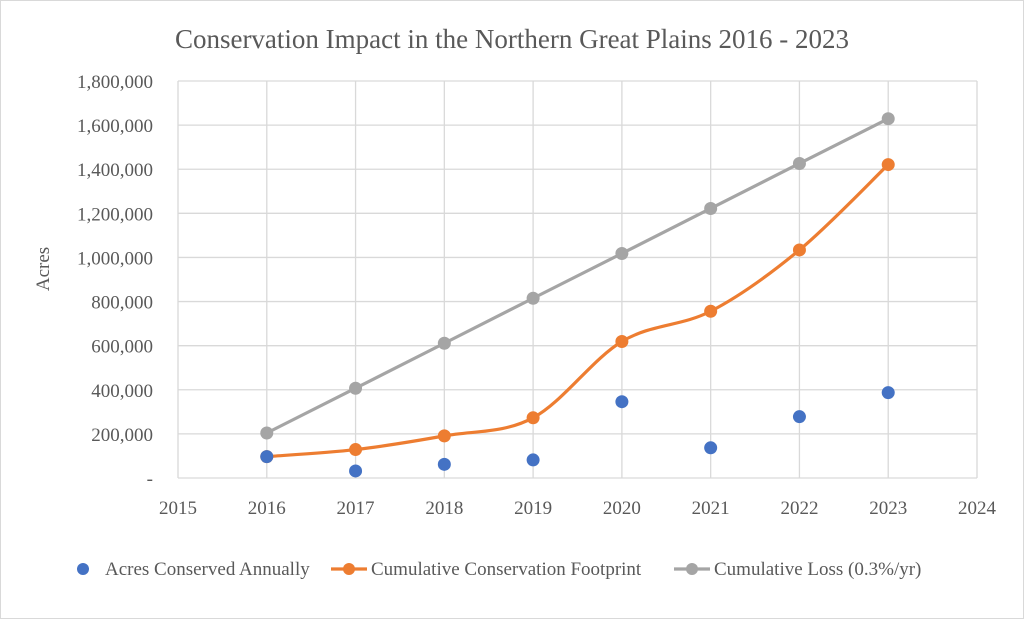 This screenshot has height=623, width=1024. What do you see at coordinates (43, 269) in the screenshot?
I see `y-axis-label: Acres` at bounding box center [43, 269].